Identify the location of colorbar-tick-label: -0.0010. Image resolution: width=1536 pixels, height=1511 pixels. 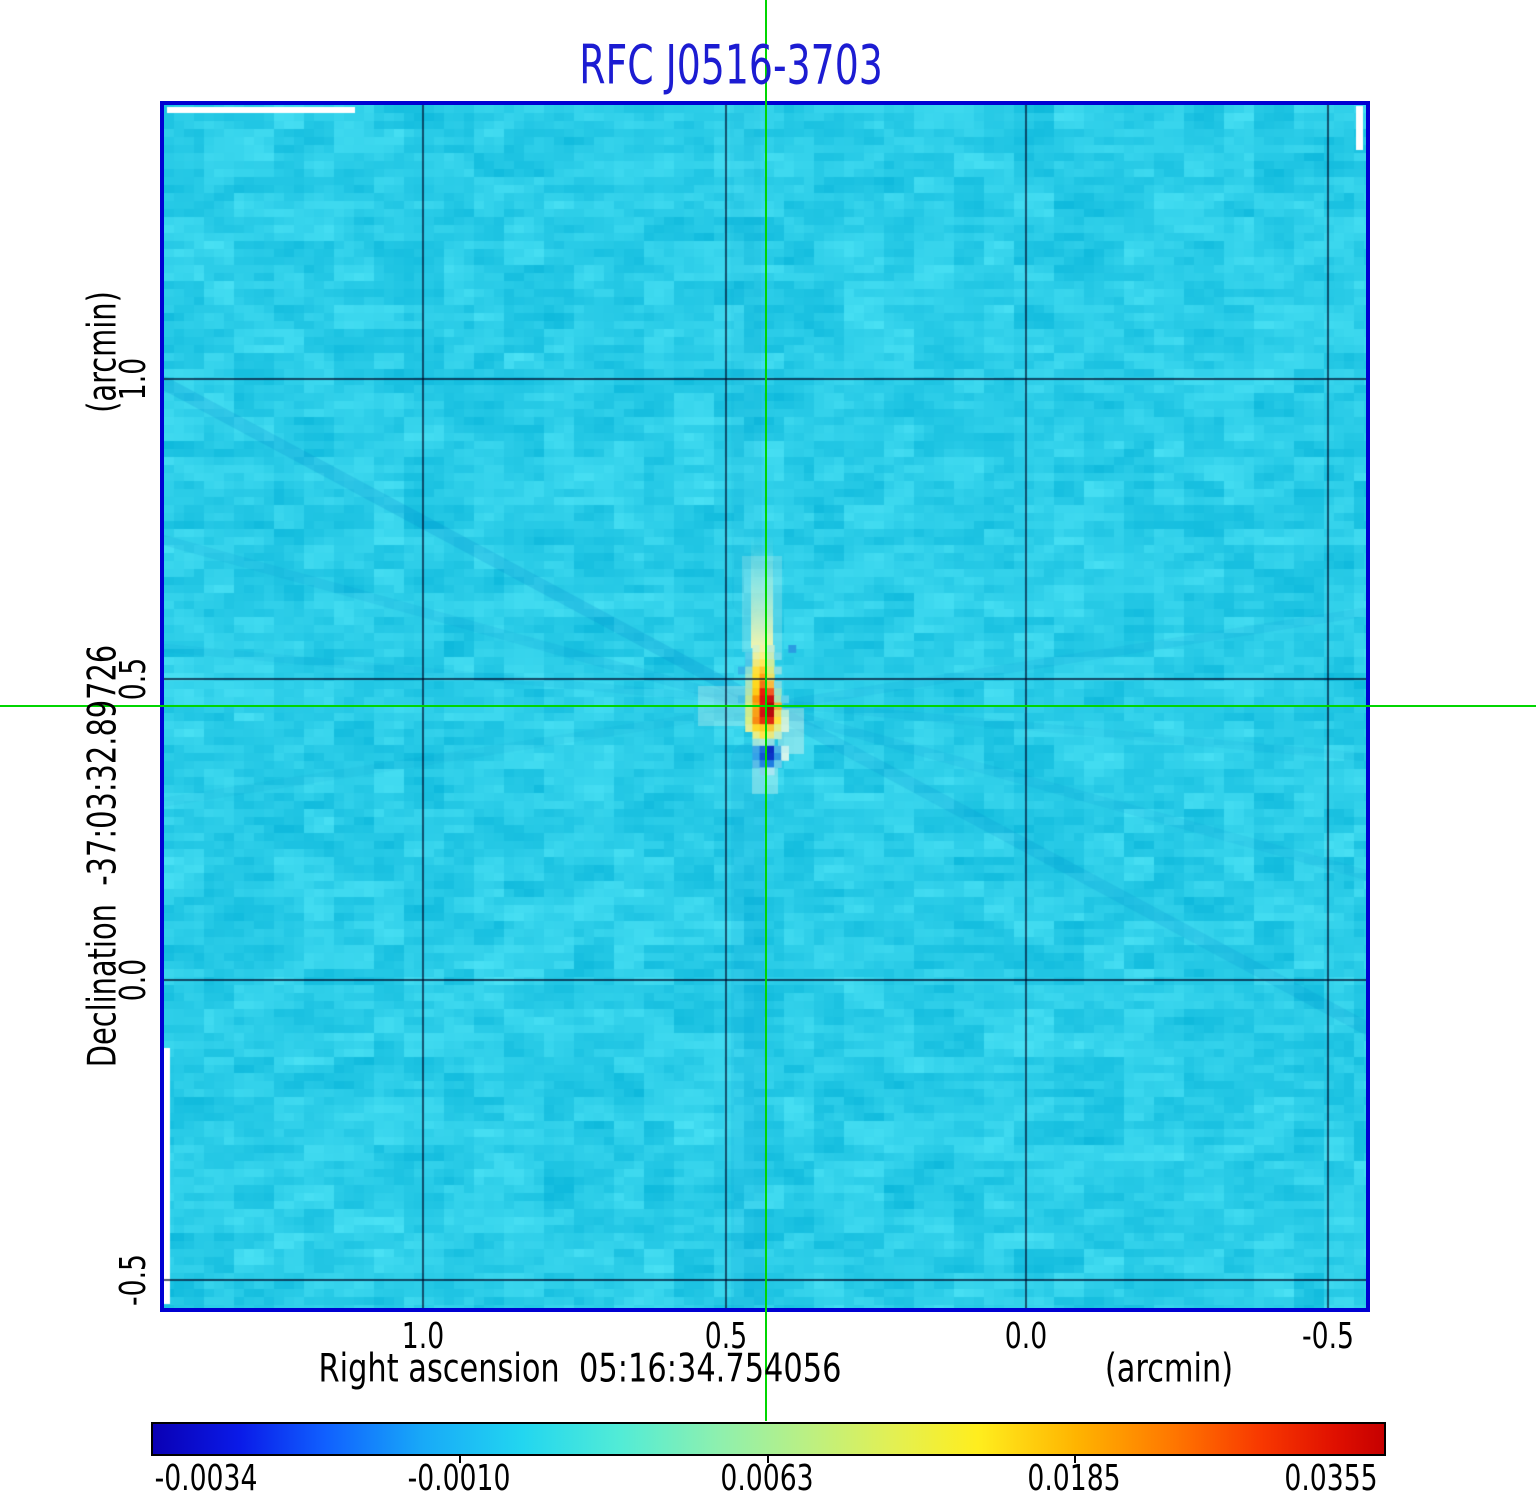
(459, 1478).